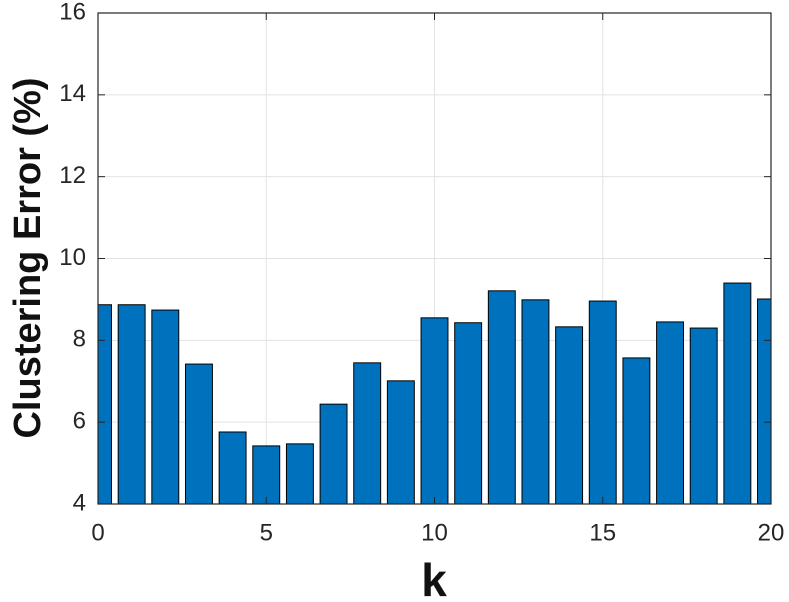 This screenshot has height=602, width=789. Describe the element at coordinates (434, 532) in the screenshot. I see `x-tick-label: 10` at that location.